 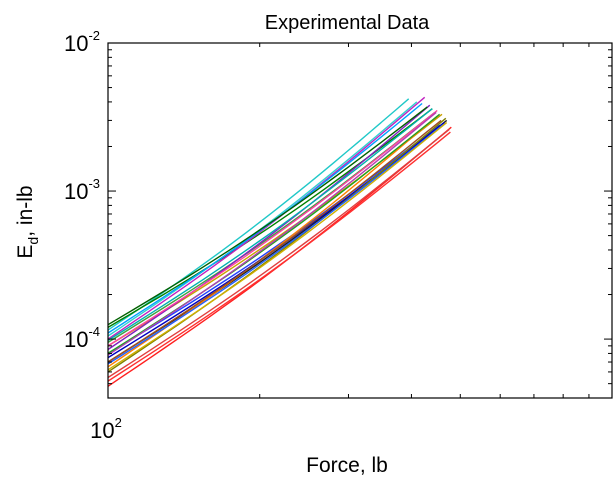 What do you see at coordinates (82, 338) in the screenshot?
I see `y-tick-label: 10⁻⁴` at bounding box center [82, 338].